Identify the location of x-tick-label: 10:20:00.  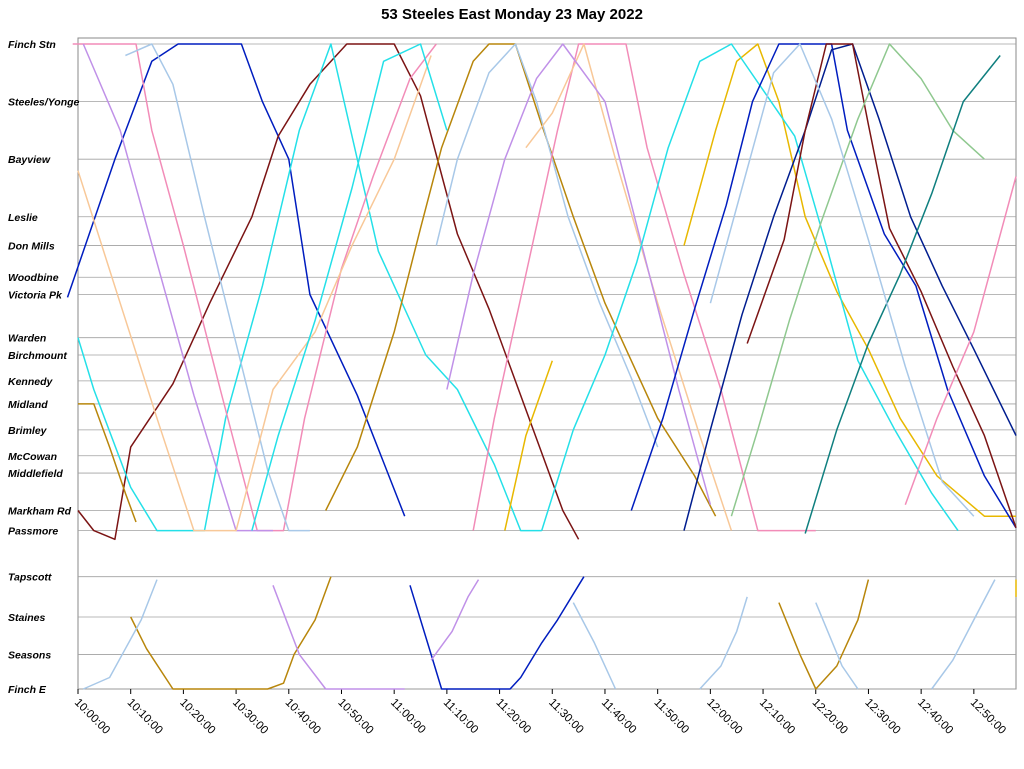
(197, 717).